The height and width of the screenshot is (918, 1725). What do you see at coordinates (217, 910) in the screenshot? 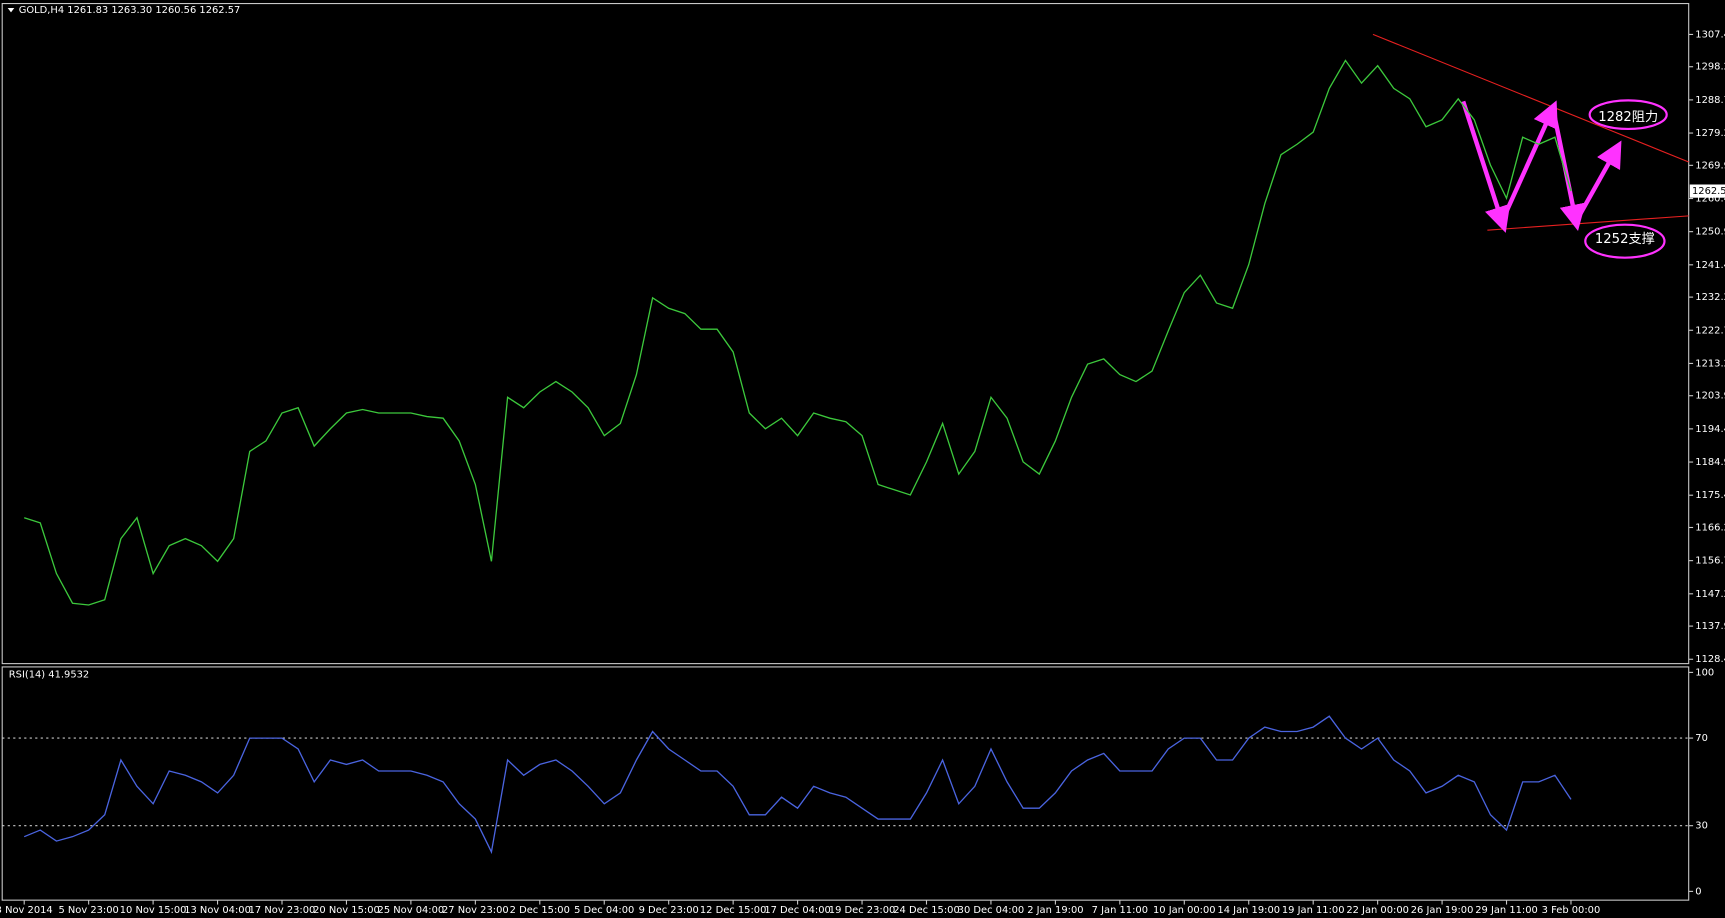
I see `x-tick-label: 13 Nov 04:00` at bounding box center [217, 910].